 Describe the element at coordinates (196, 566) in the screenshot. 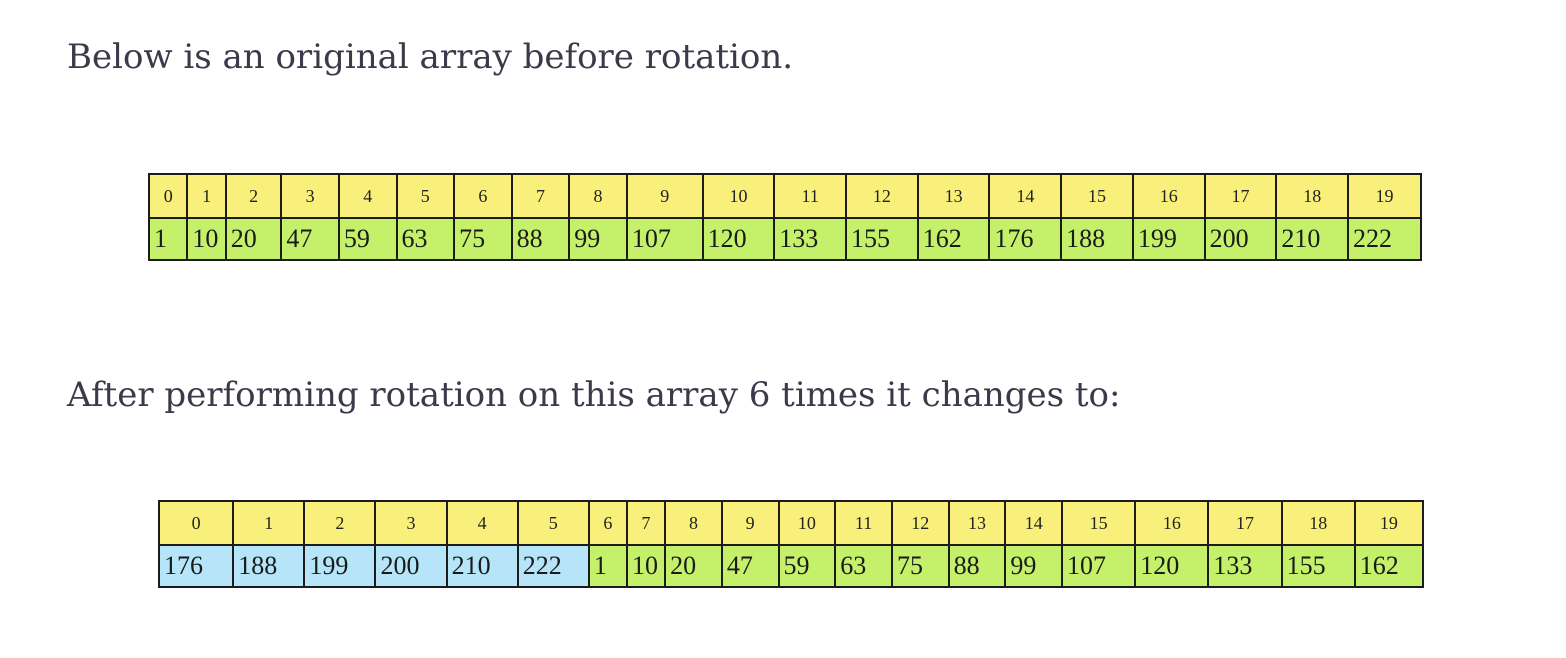

I see `rotated-value-cell: 176` at that location.